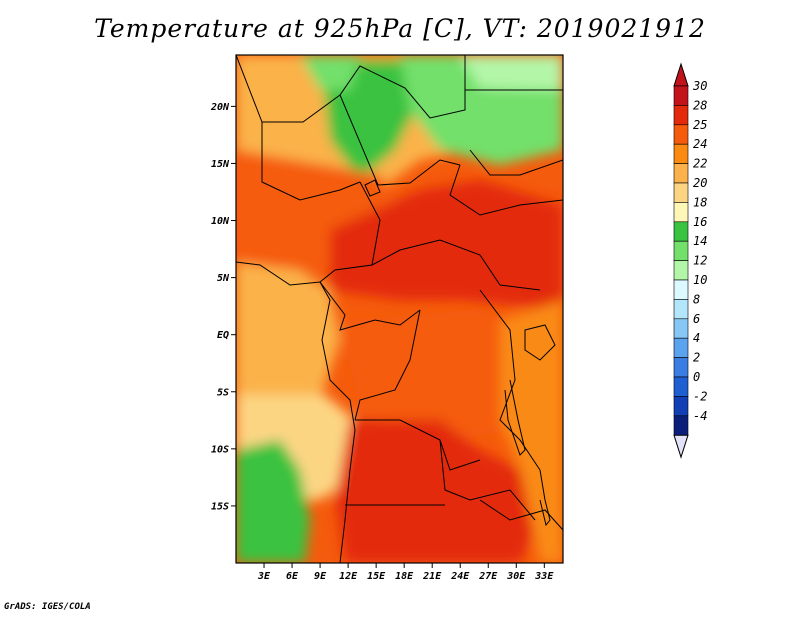 The height and width of the screenshot is (618, 800). What do you see at coordinates (376, 576) in the screenshot?
I see `lon-tick-label: 15E` at bounding box center [376, 576].